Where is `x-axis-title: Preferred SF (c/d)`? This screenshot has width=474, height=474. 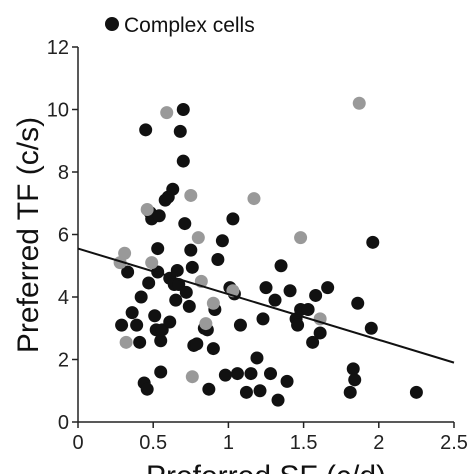 x-axis-title: Preferred SF (c/d) is located at coordinates (266, 467).